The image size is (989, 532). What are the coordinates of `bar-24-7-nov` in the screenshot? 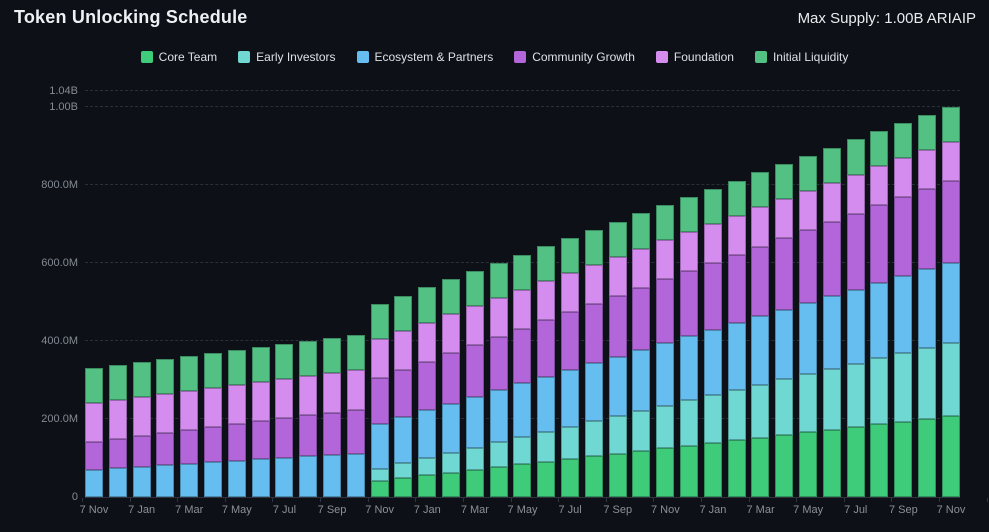 It's located at (665, 292).